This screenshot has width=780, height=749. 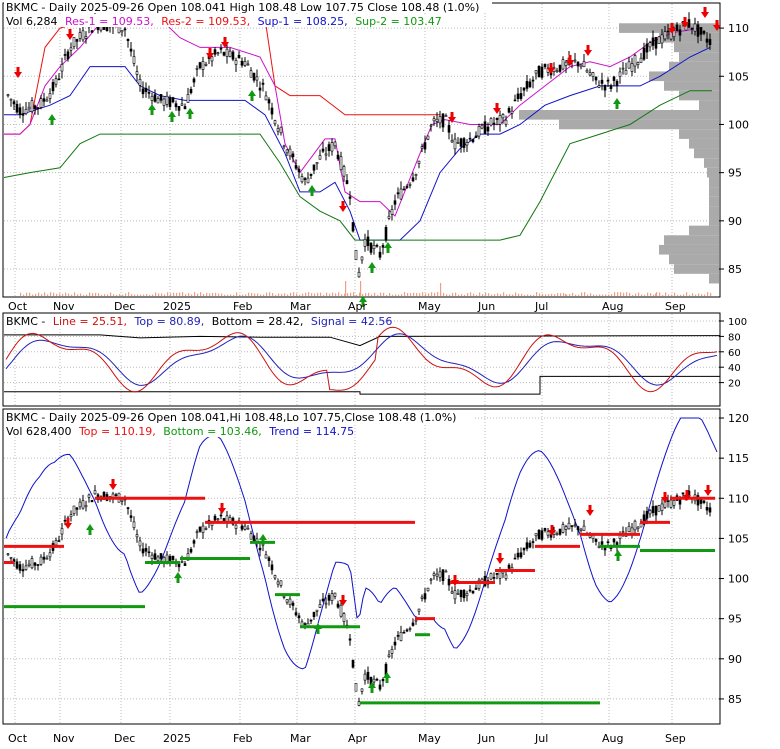 I want to click on oscillator-y-ticks: 100 80 60 40 20, so click(x=733, y=353).